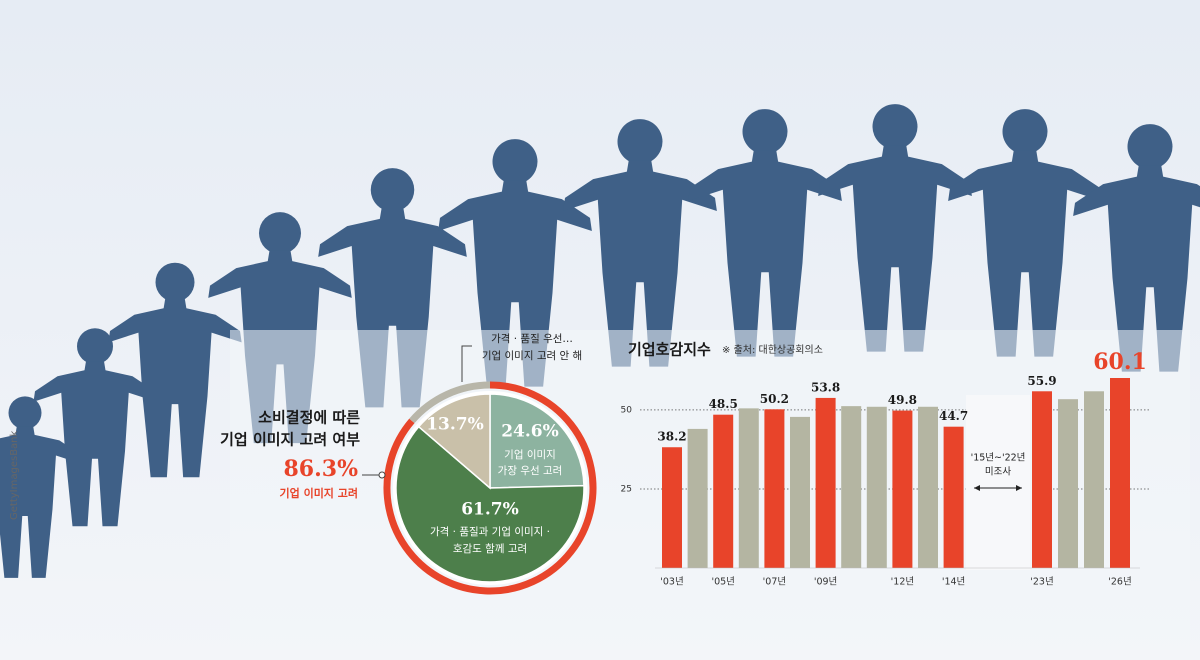  What do you see at coordinates (490, 549) in the screenshot?
I see `slice-label: 호감도 함께 고려` at bounding box center [490, 549].